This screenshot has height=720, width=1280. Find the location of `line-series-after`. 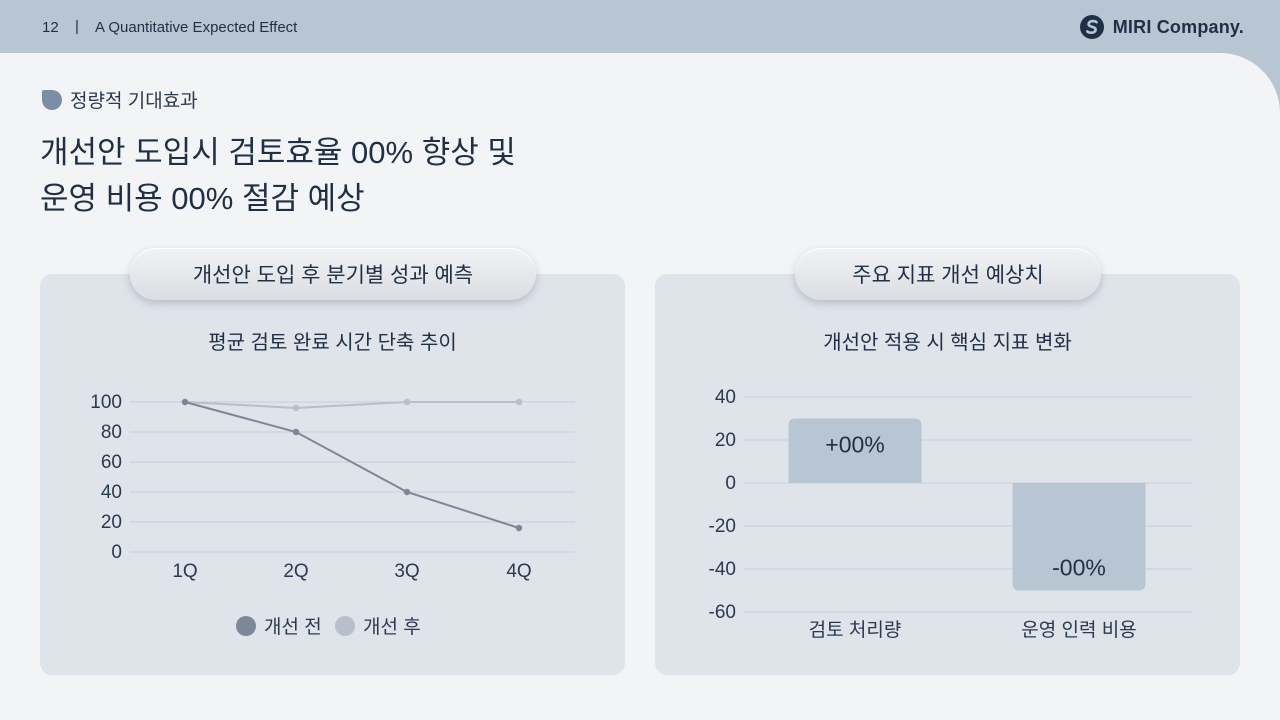

line-series-after is located at coordinates (351, 405).